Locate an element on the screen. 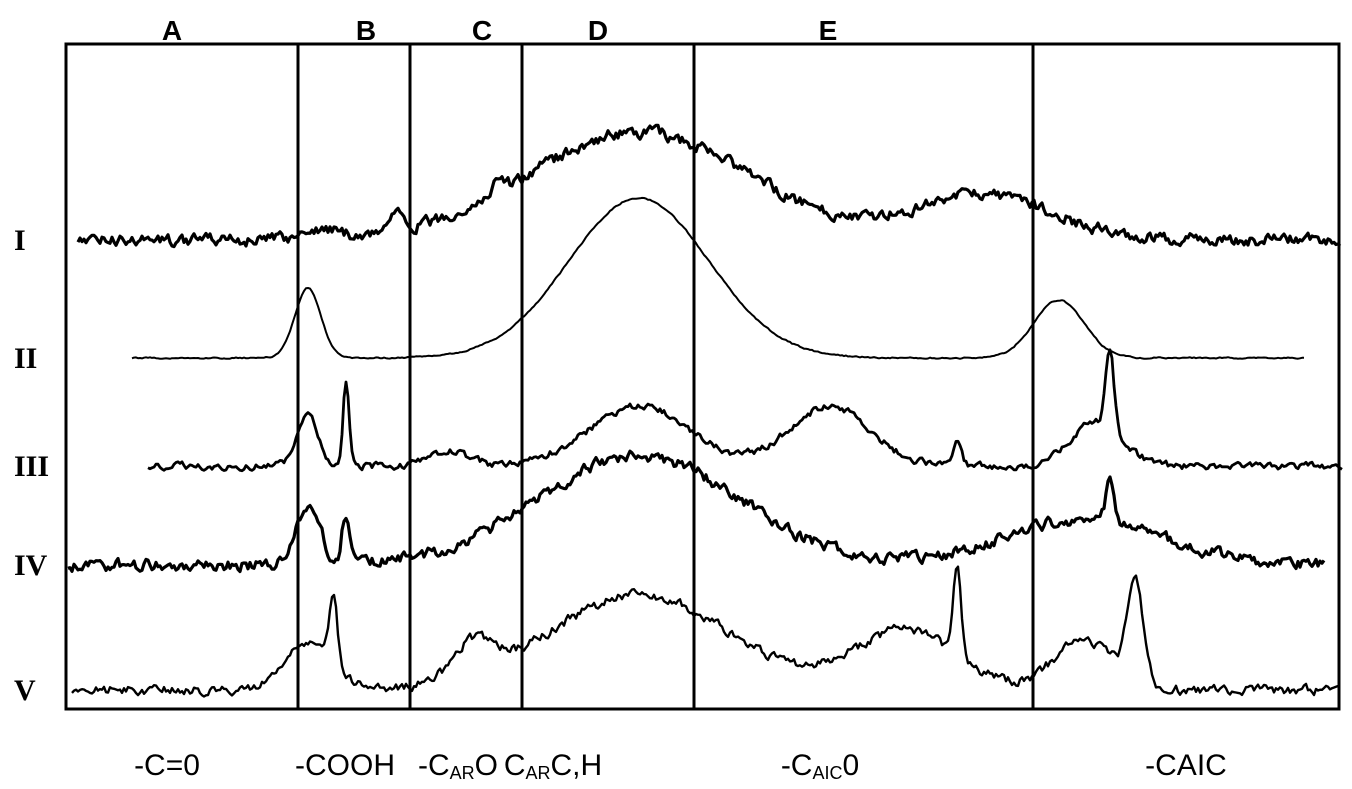  region-letter-a: A is located at coordinates (172, 30).